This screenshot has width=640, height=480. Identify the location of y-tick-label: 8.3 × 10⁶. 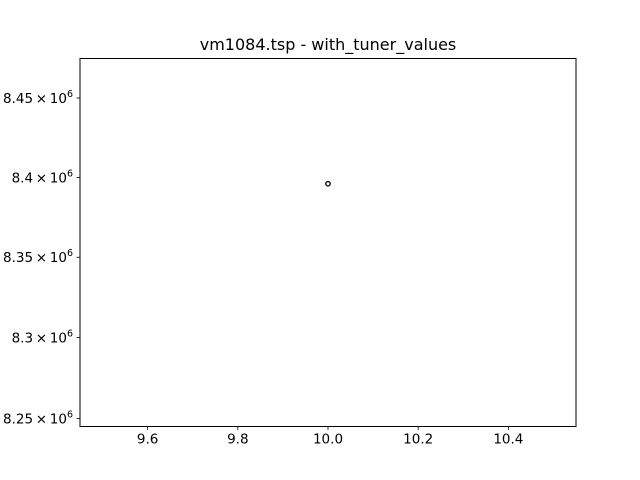
(42, 338).